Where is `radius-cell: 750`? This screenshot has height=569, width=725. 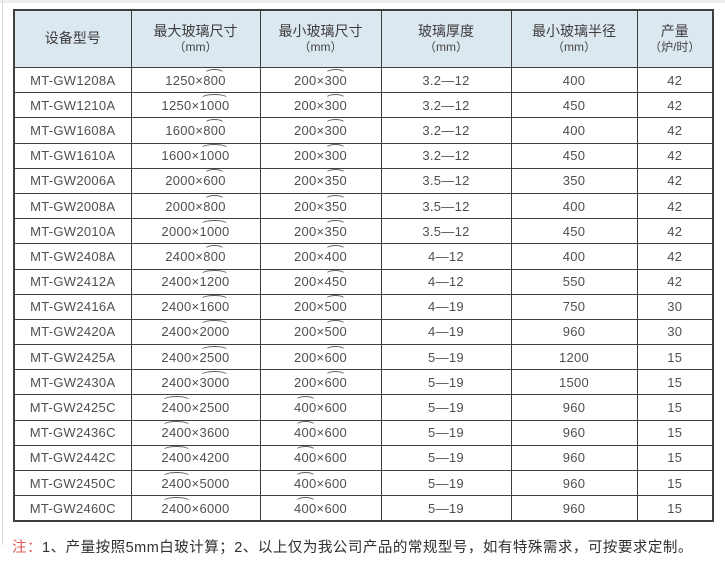 radius-cell: 750 is located at coordinates (574, 306).